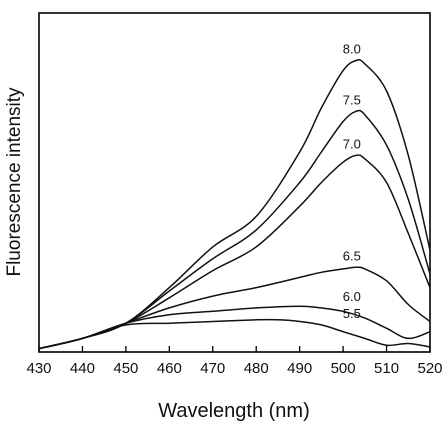 This screenshot has width=448, height=424. Describe the element at coordinates (343, 368) in the screenshot. I see `x-tick-label: 500` at that location.